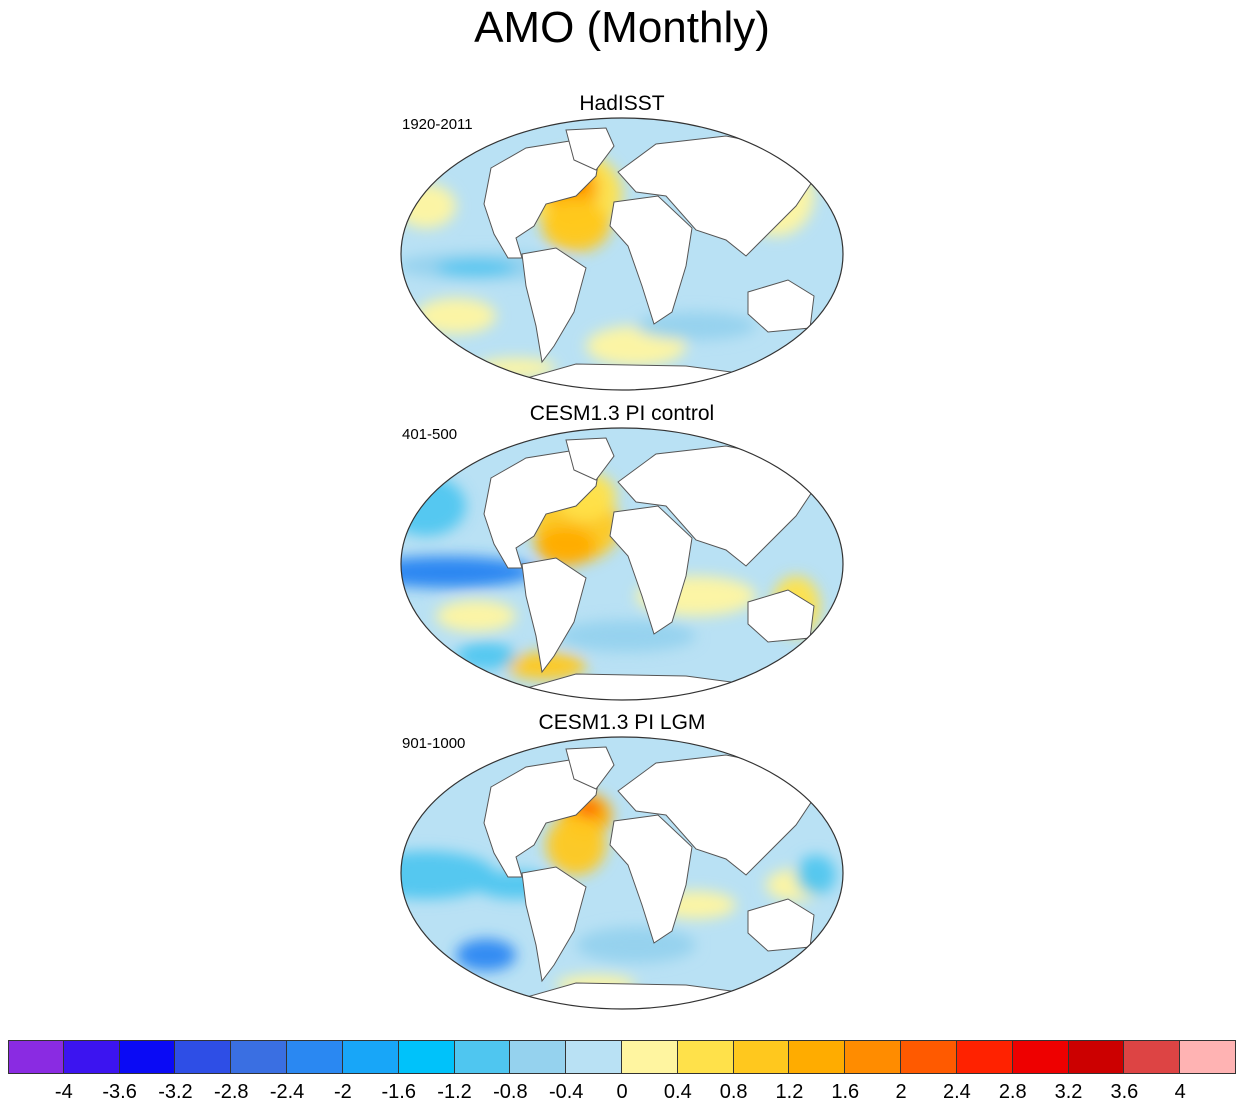 The height and width of the screenshot is (1110, 1244). I want to click on panel-period: 901-1000, so click(434, 743).